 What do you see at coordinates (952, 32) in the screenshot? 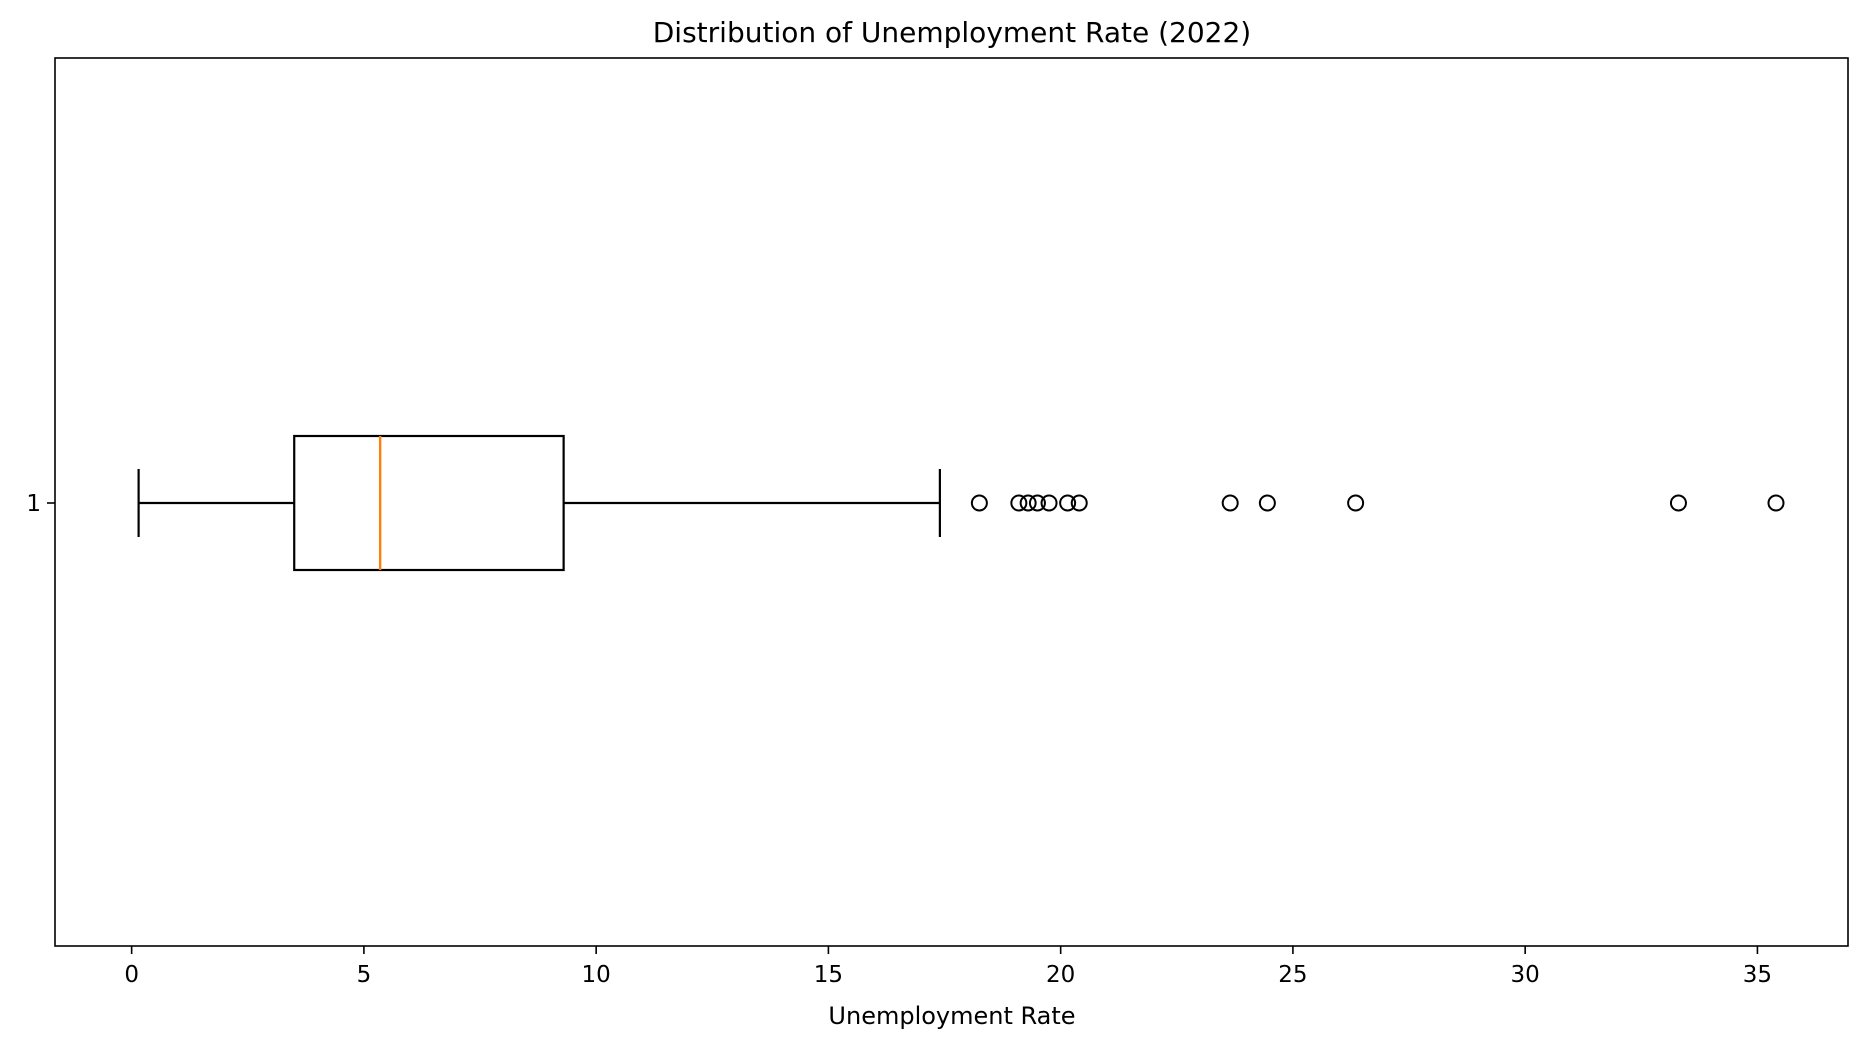
I see `chart-title: Distribution of Unemployment Rate (2022)` at bounding box center [952, 32].